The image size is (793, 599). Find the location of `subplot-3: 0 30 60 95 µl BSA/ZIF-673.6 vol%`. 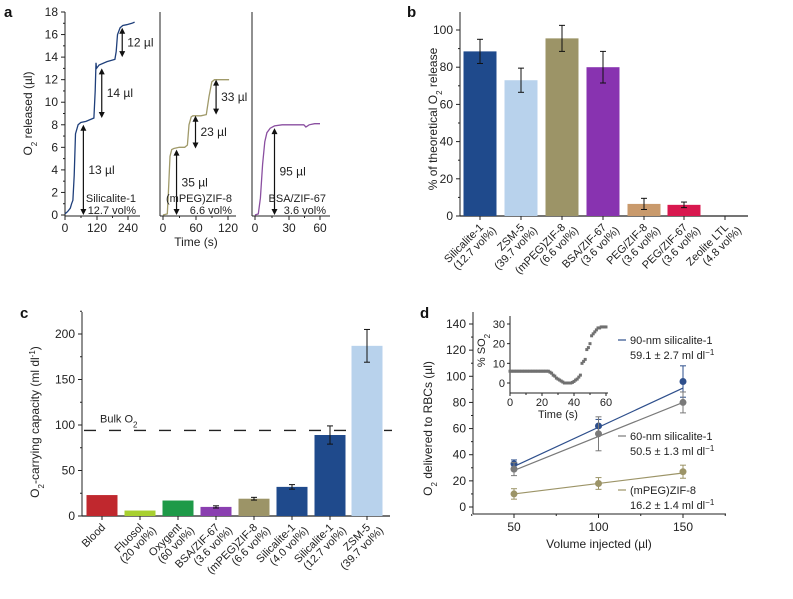

subplot-3: 0 30 60 95 µl BSA/ZIF-673.6 vol% is located at coordinates (290, 123).